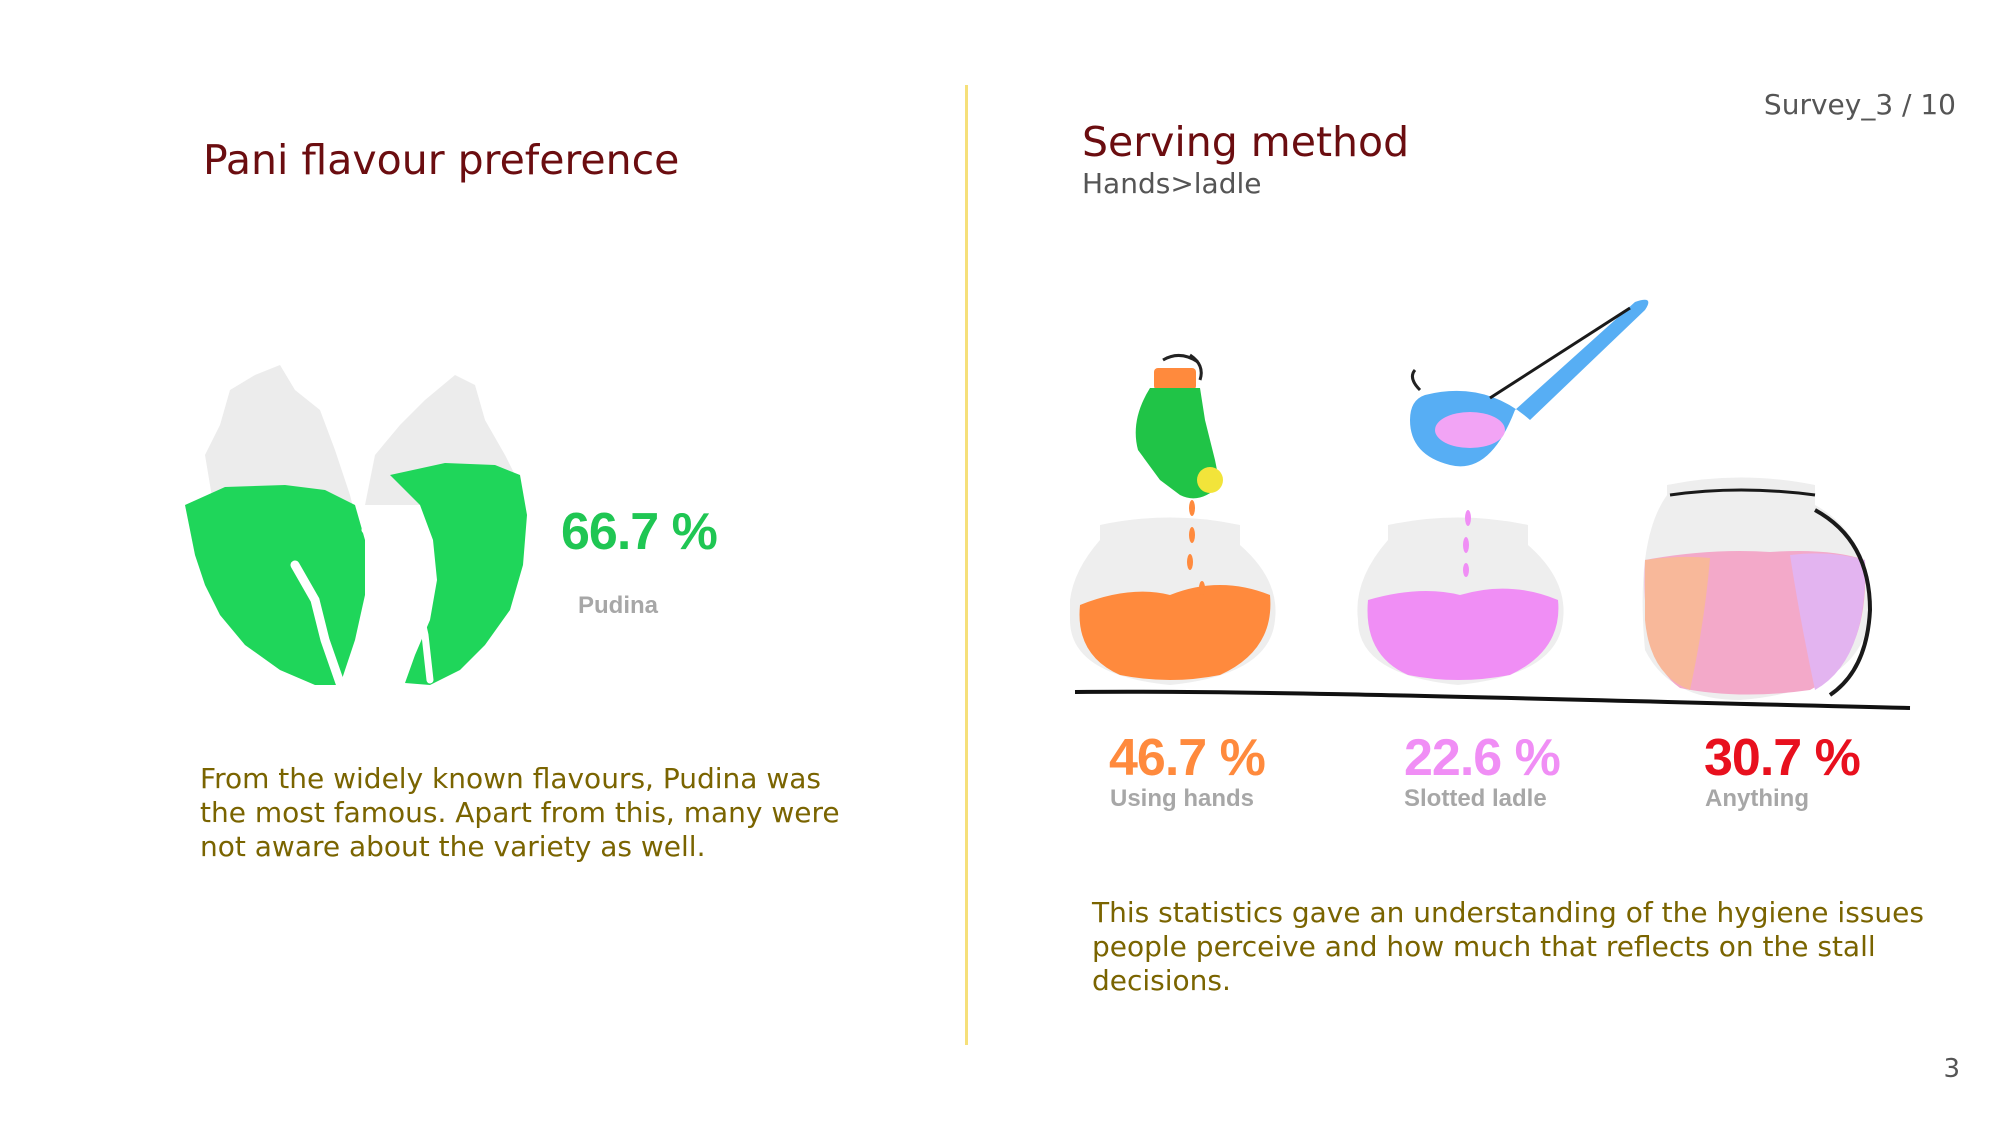 The image size is (2000, 1125). Describe the element at coordinates (639, 532) in the screenshot. I see `pudina-percentage: 66.7 %` at that location.